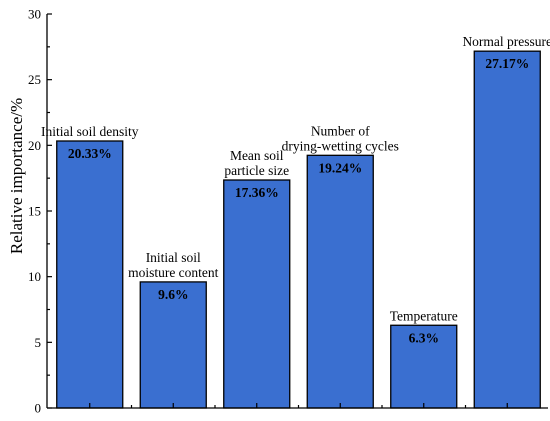  What do you see at coordinates (257, 155) in the screenshot?
I see `category-label-3-line-1: Mean soil` at bounding box center [257, 155].